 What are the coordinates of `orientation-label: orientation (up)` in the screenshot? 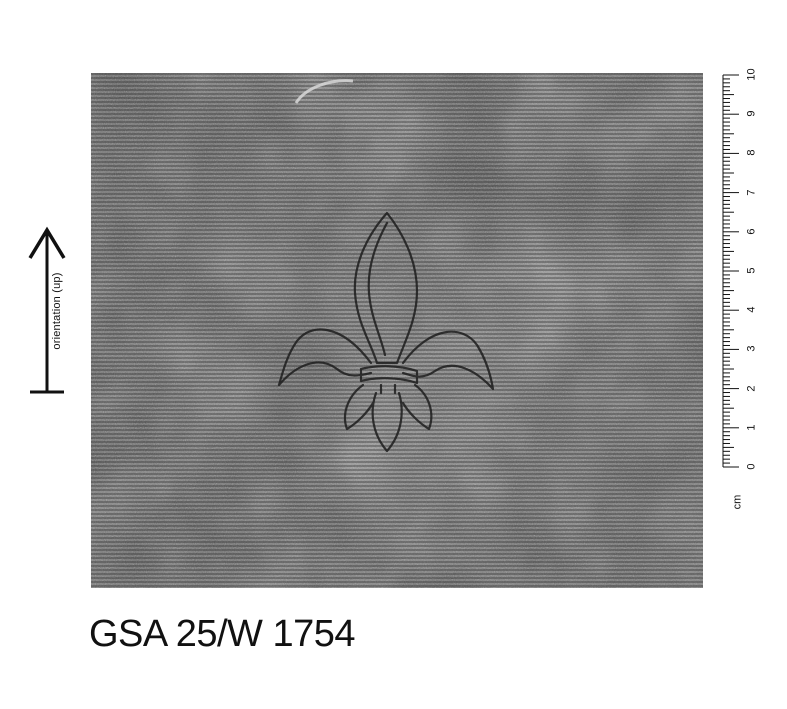 It's located at (57, 311).